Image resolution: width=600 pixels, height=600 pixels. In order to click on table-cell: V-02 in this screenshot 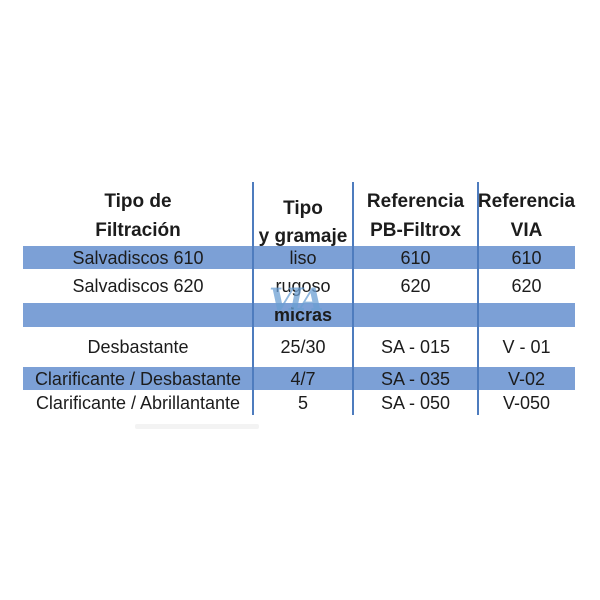, I will do `click(526, 378)`.